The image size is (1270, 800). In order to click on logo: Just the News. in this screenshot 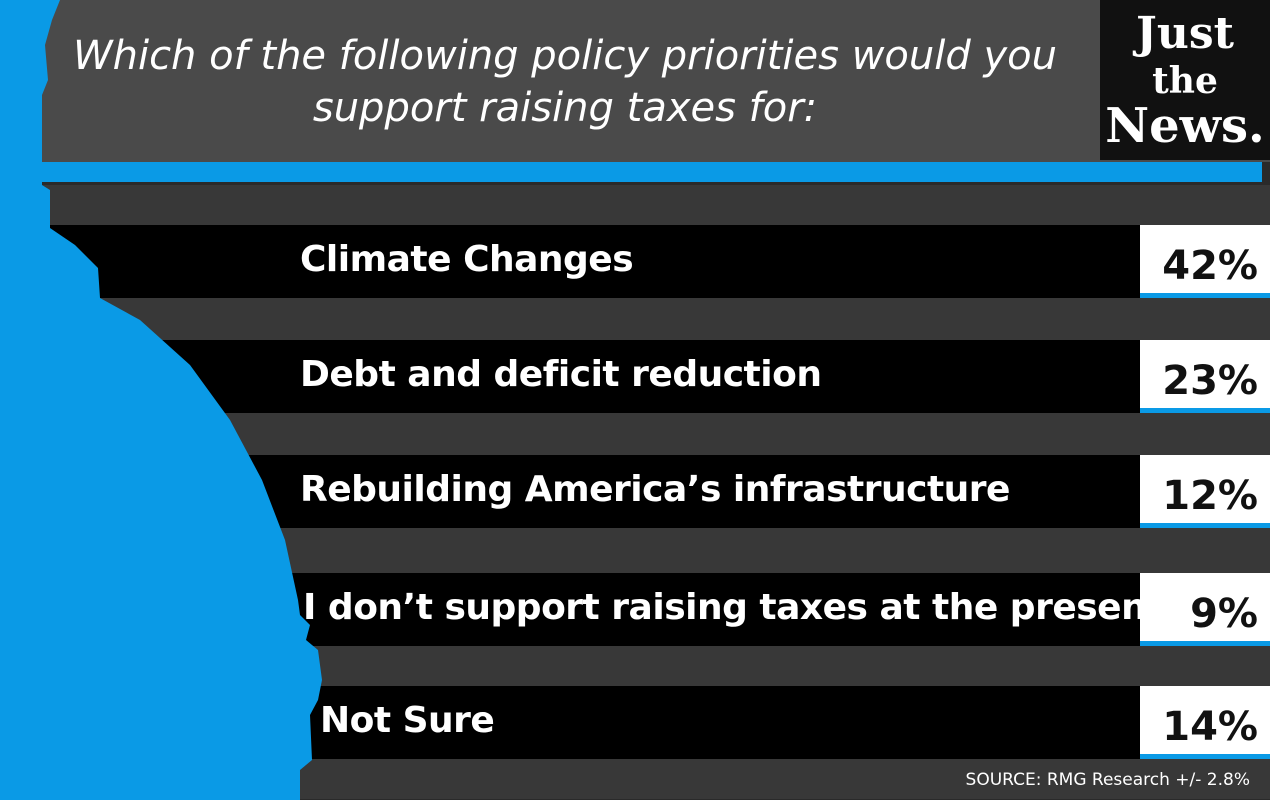, I will do `click(1185, 80)`.